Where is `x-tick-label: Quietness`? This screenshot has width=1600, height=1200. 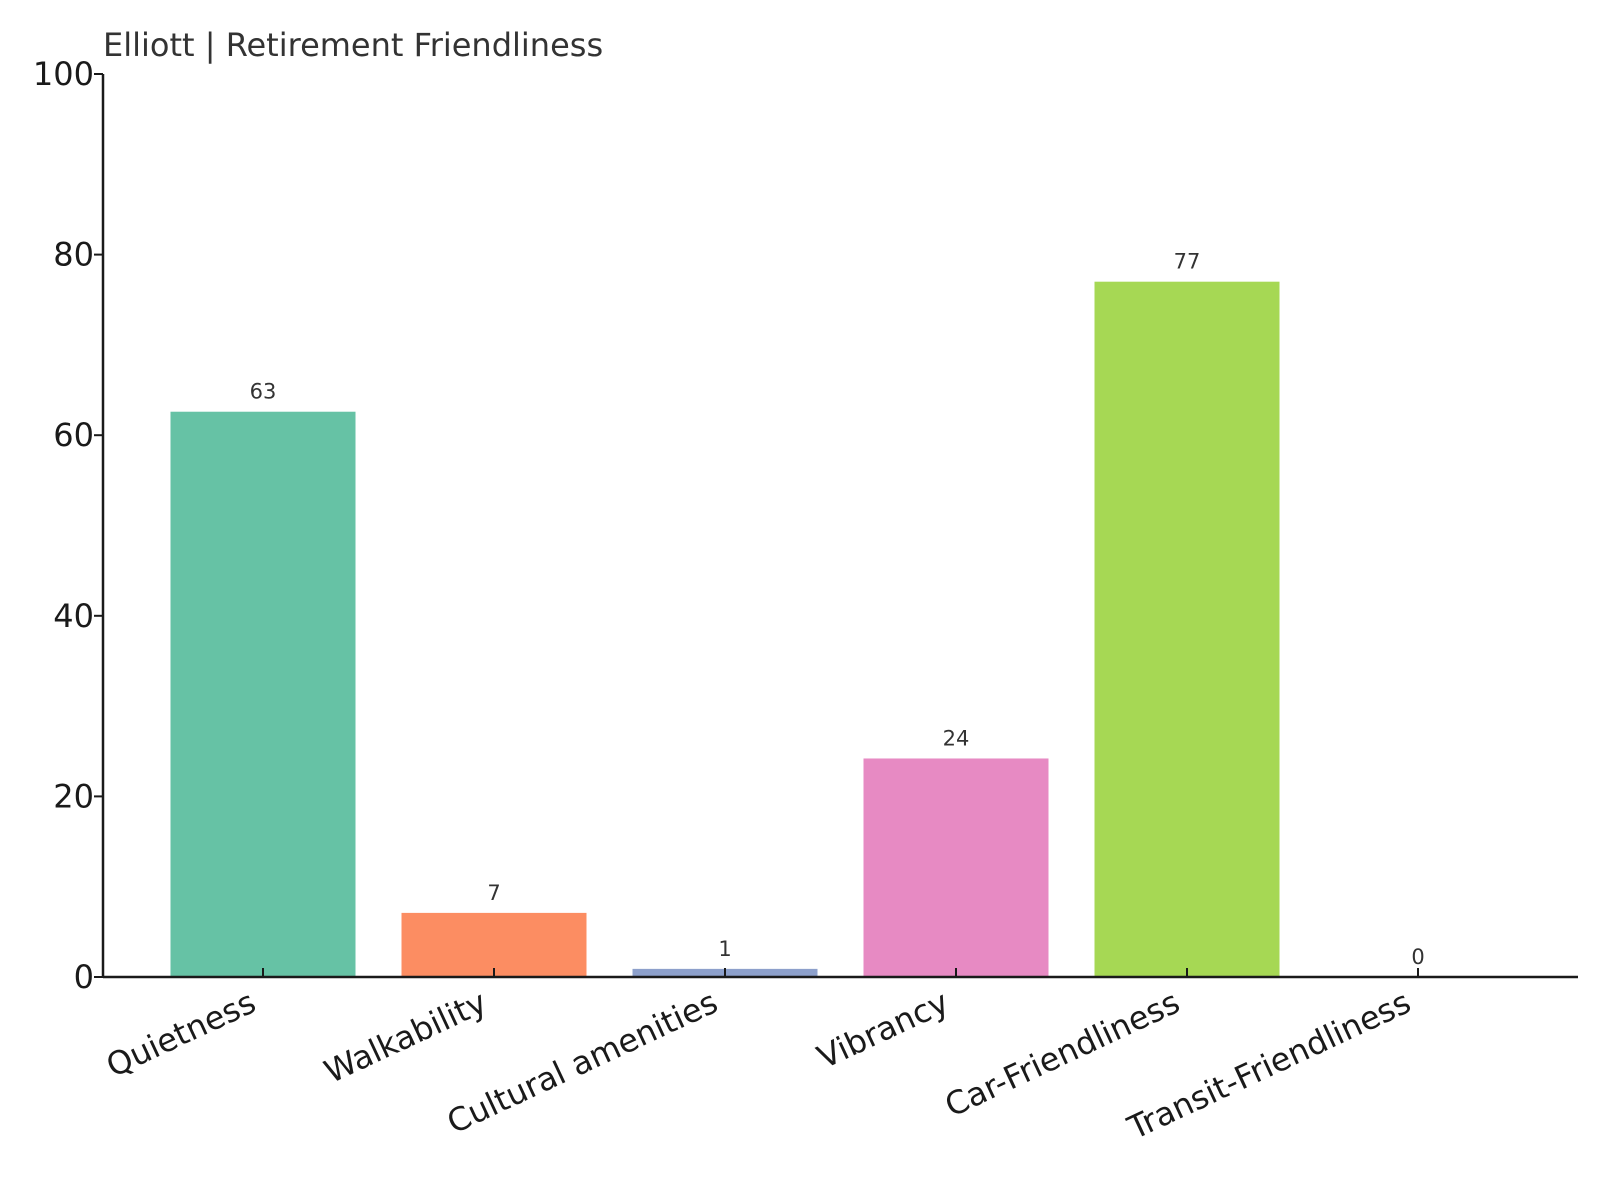
x-tick-label: Quietness is located at coordinates (180, 1034).